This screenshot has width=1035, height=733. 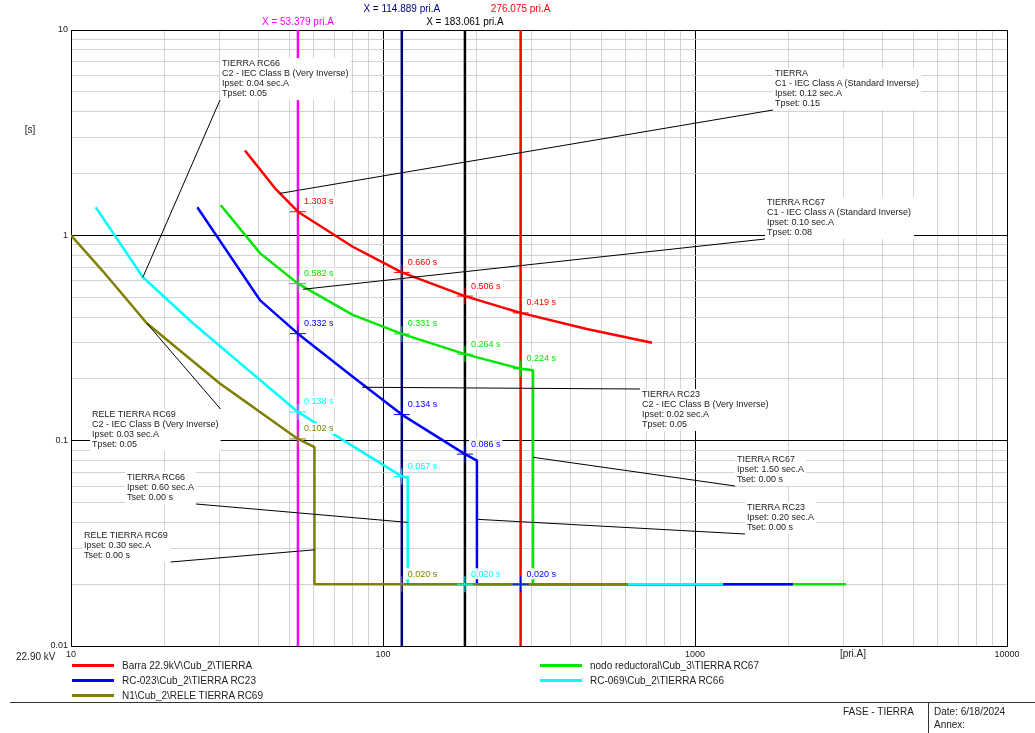 I want to click on annotation: TIERRA RC66 Ipset: 0.60 sec.A Tset: 0.00 s, so click(x=161, y=486).